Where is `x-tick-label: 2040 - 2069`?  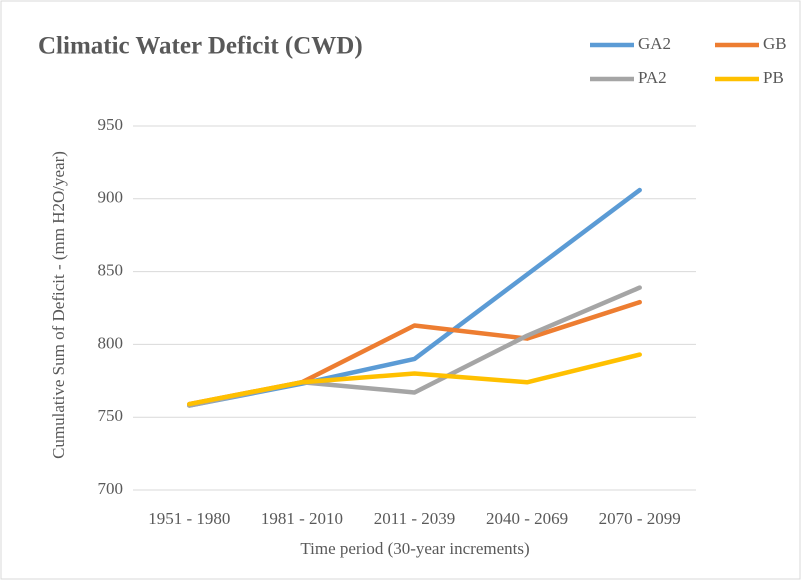 x-tick-label: 2040 - 2069 is located at coordinates (527, 518).